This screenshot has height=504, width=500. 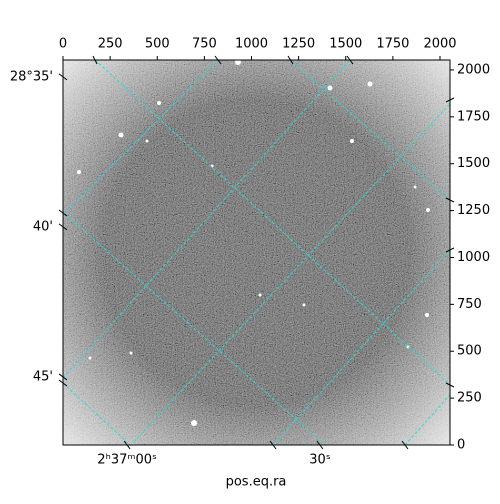 I want to click on x-tick-label: 1500, so click(x=345, y=44).